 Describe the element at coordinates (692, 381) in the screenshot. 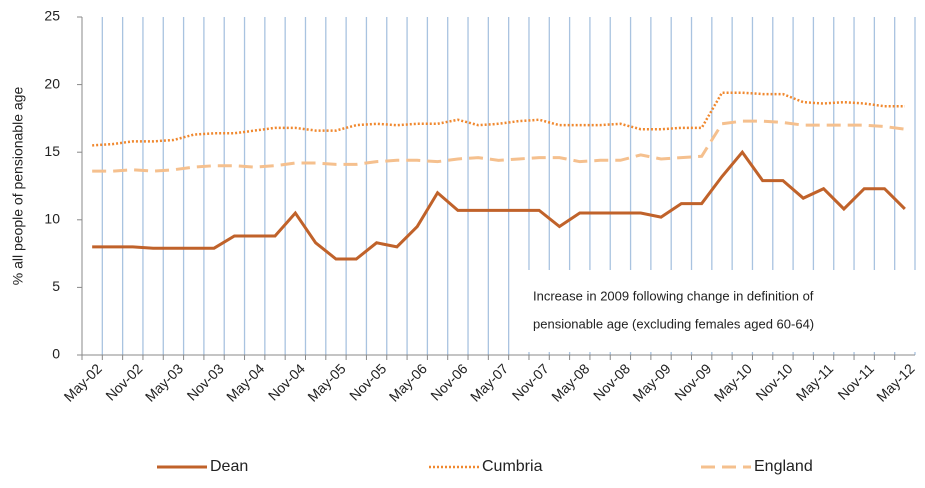

I see `x-tick-label: Nov-09` at that location.